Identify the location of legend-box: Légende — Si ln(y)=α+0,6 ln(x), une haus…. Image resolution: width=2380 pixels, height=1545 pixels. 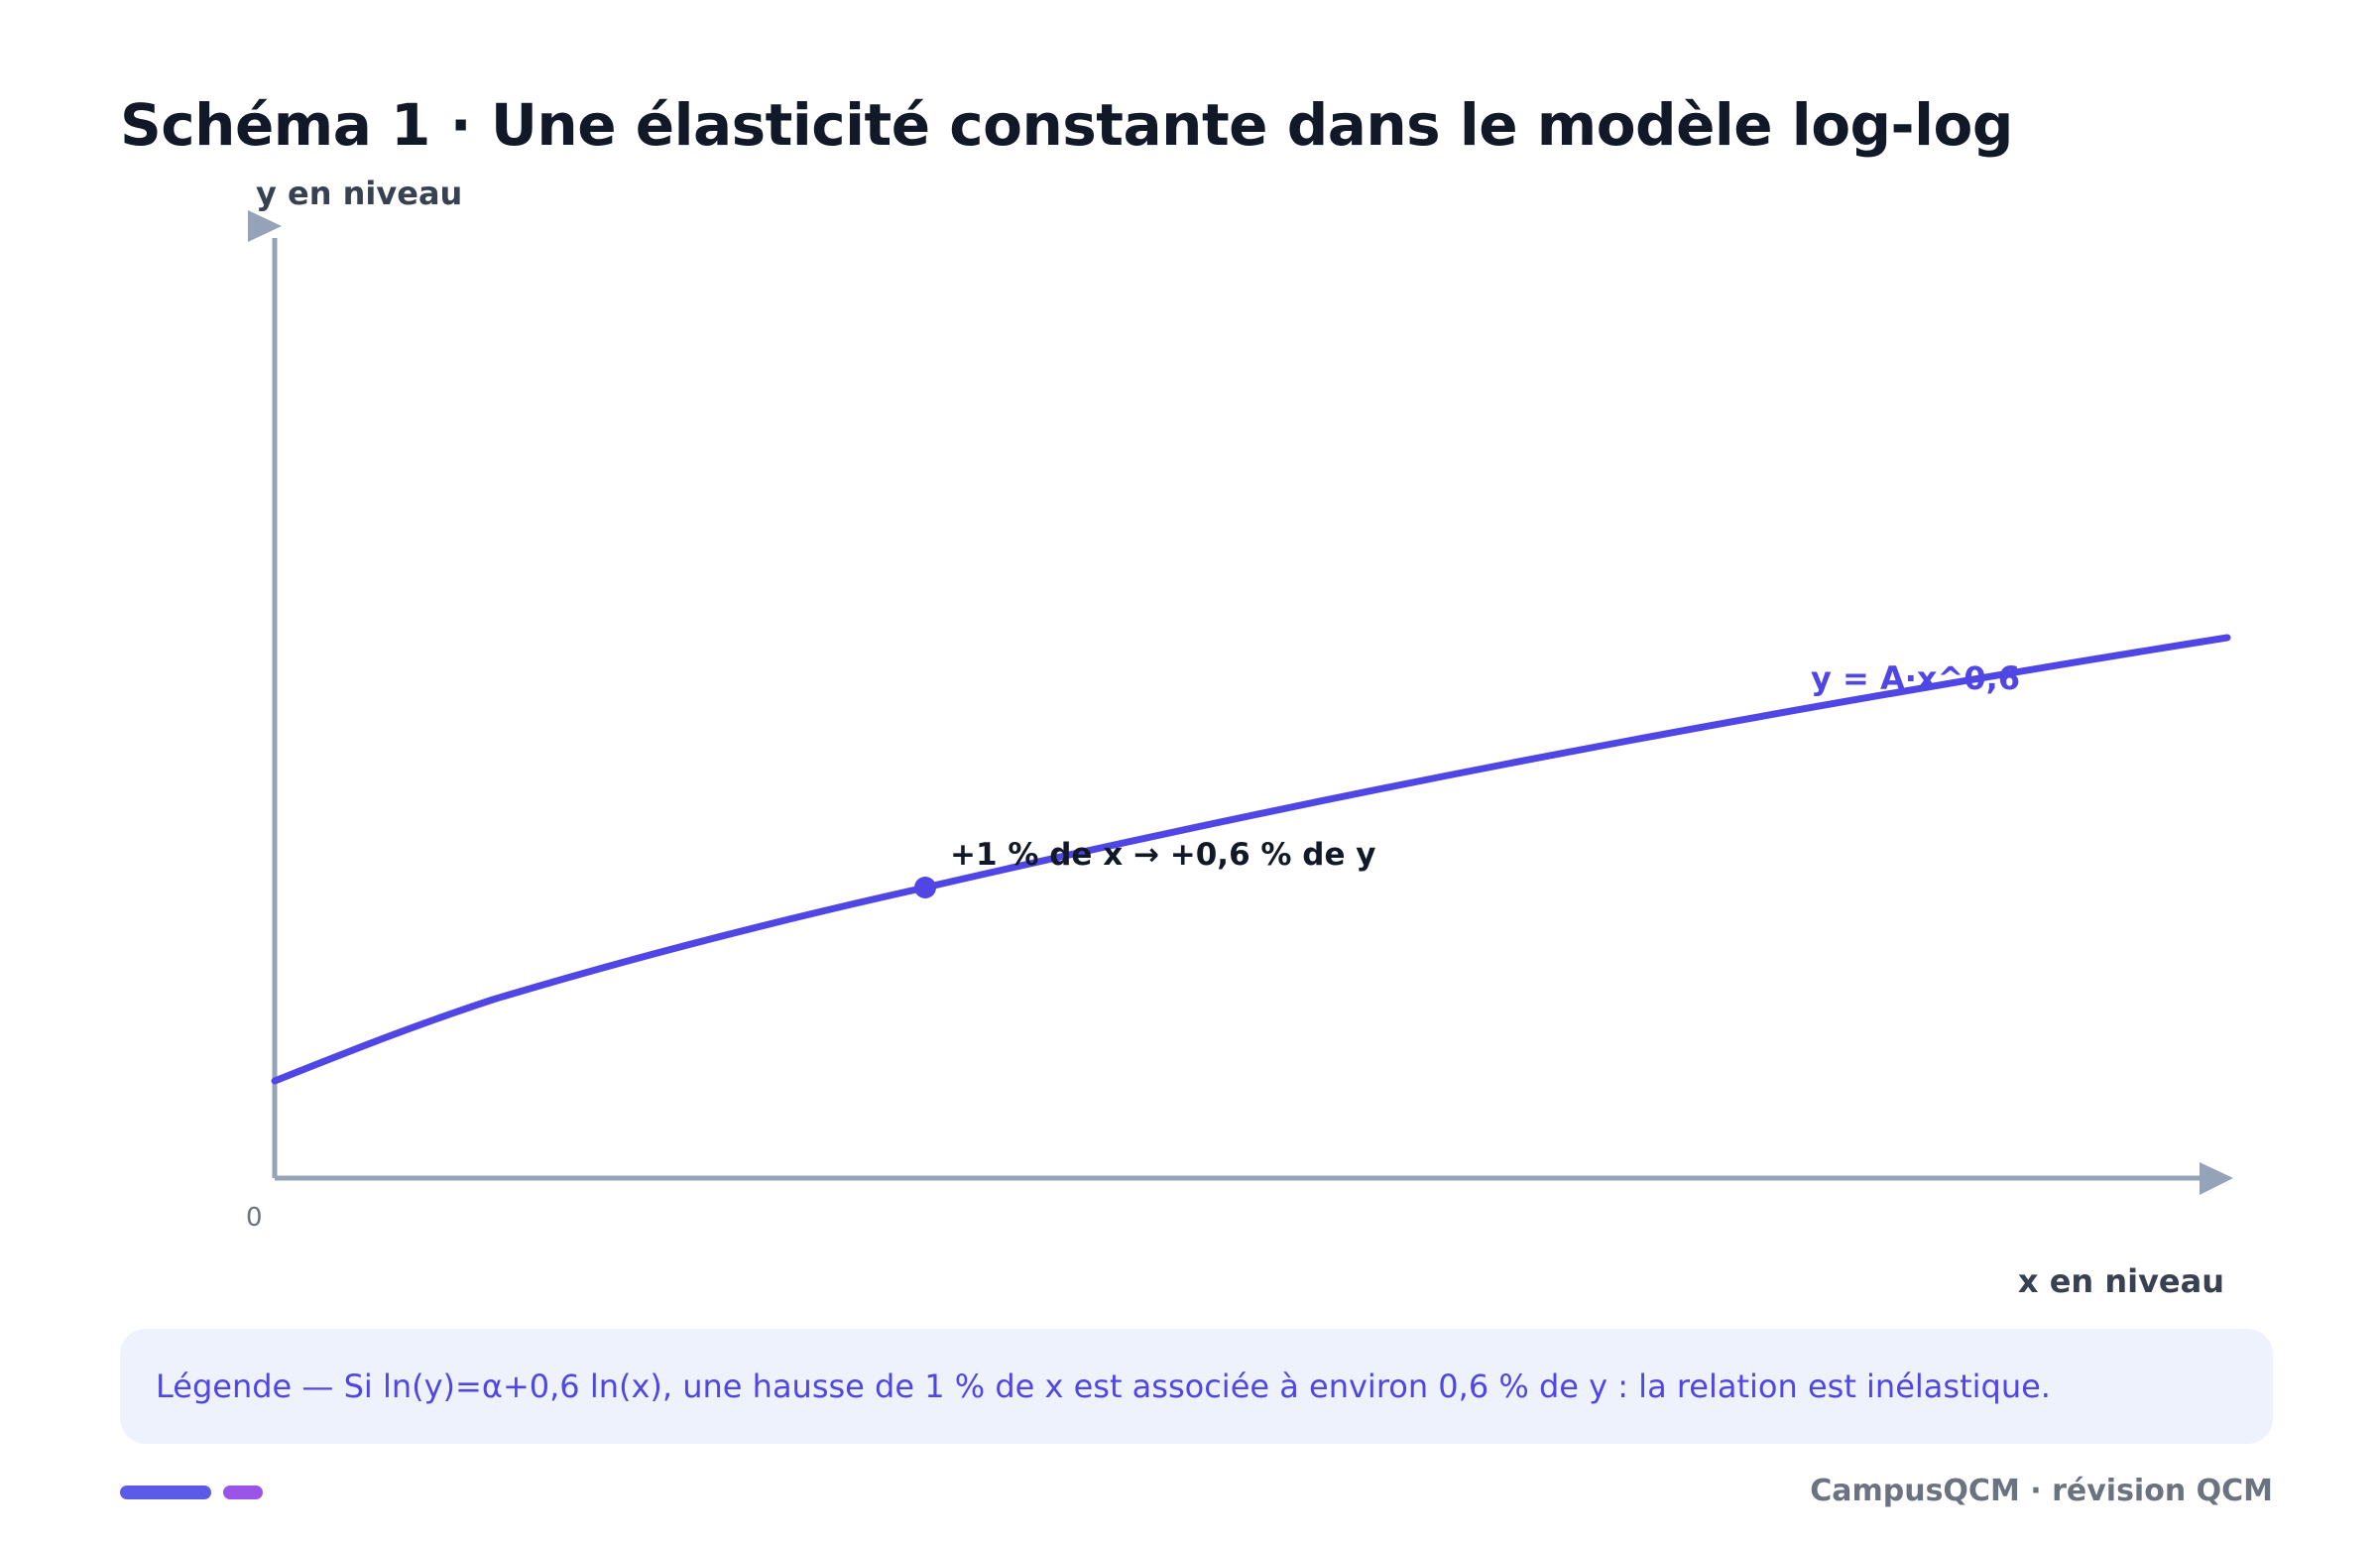
(1196, 1386).